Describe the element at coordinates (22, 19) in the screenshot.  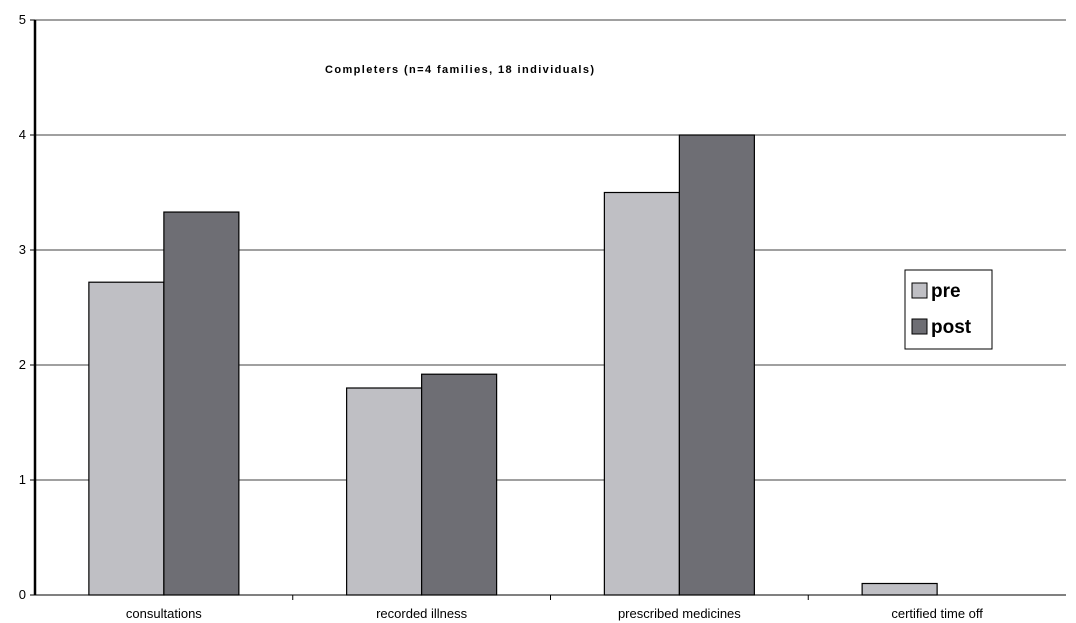
I see `y-tick-label: 5` at that location.